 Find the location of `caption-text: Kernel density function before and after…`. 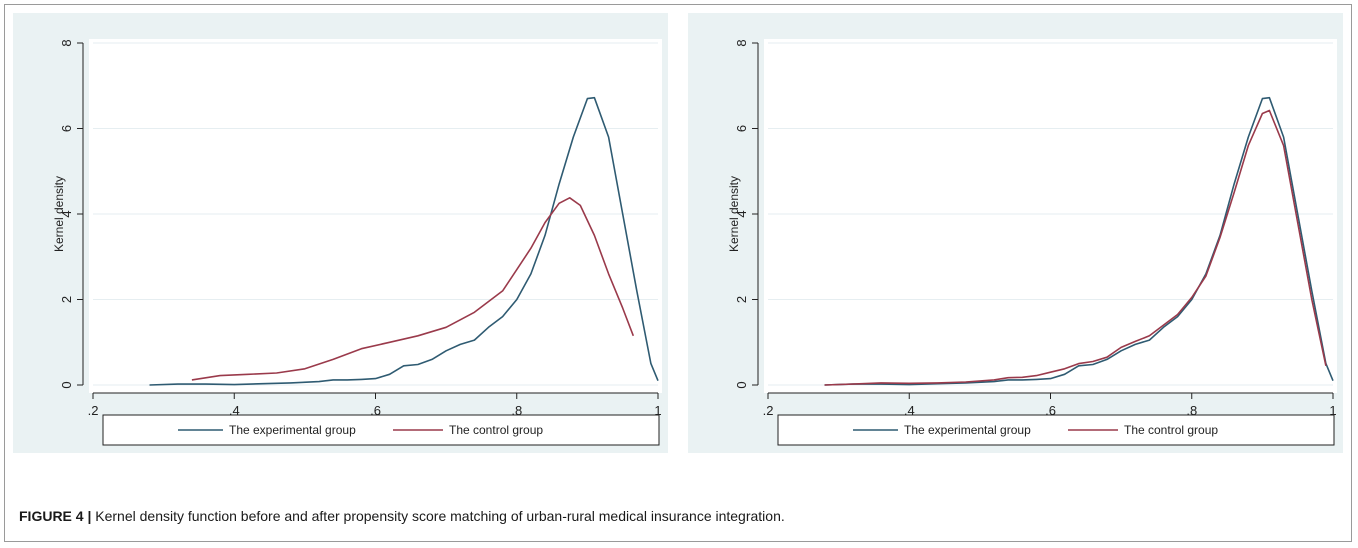

caption-text: Kernel density function before and after… is located at coordinates (438, 516).